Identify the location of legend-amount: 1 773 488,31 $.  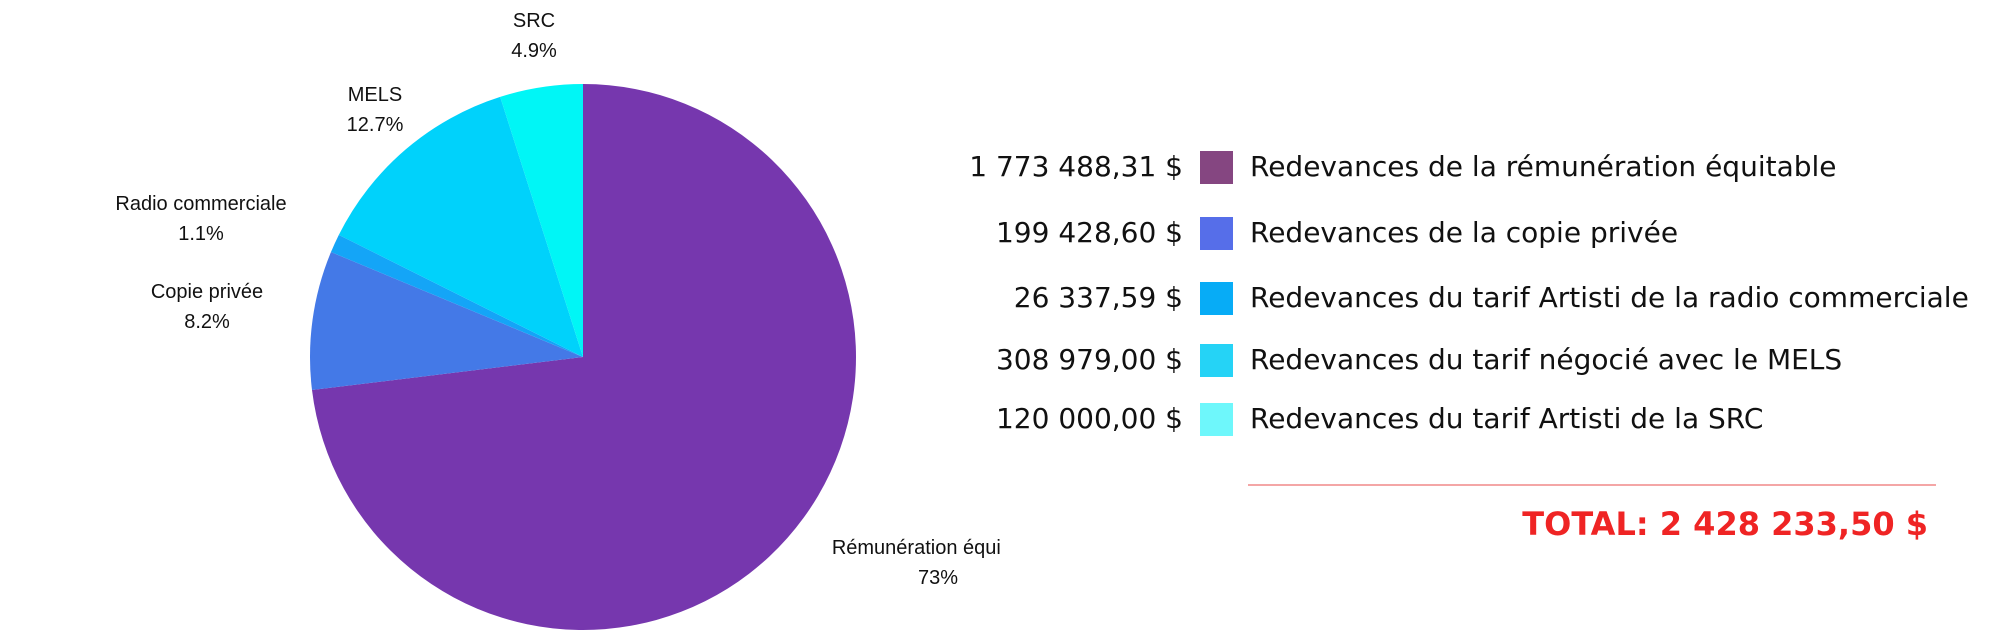
(1076, 166).